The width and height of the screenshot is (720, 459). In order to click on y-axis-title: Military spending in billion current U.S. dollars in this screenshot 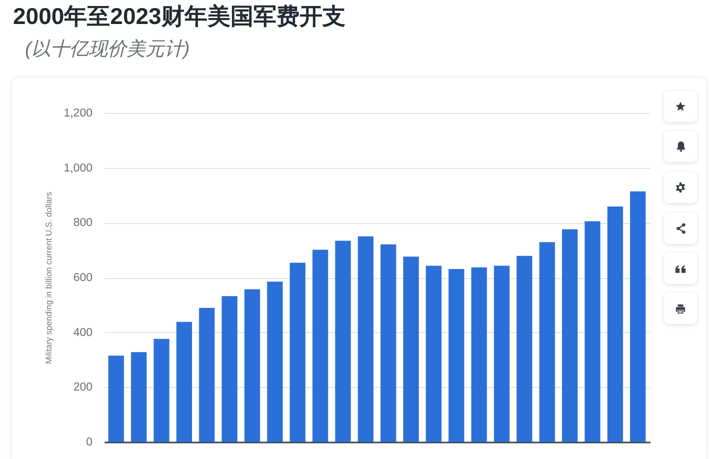, I will do `click(49, 278)`.